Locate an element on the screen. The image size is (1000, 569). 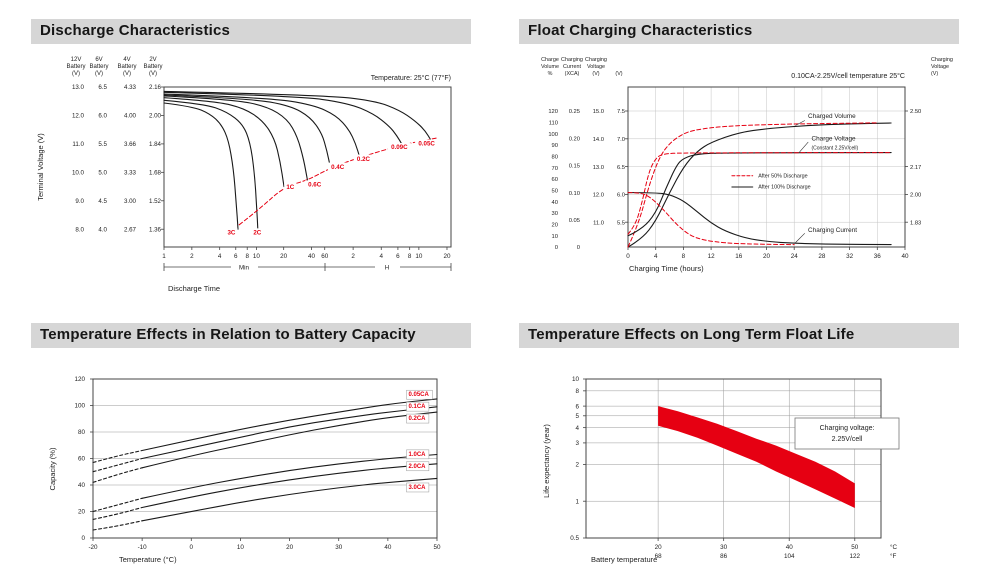
svg-text: 7.0 is located at coordinates (621, 140).